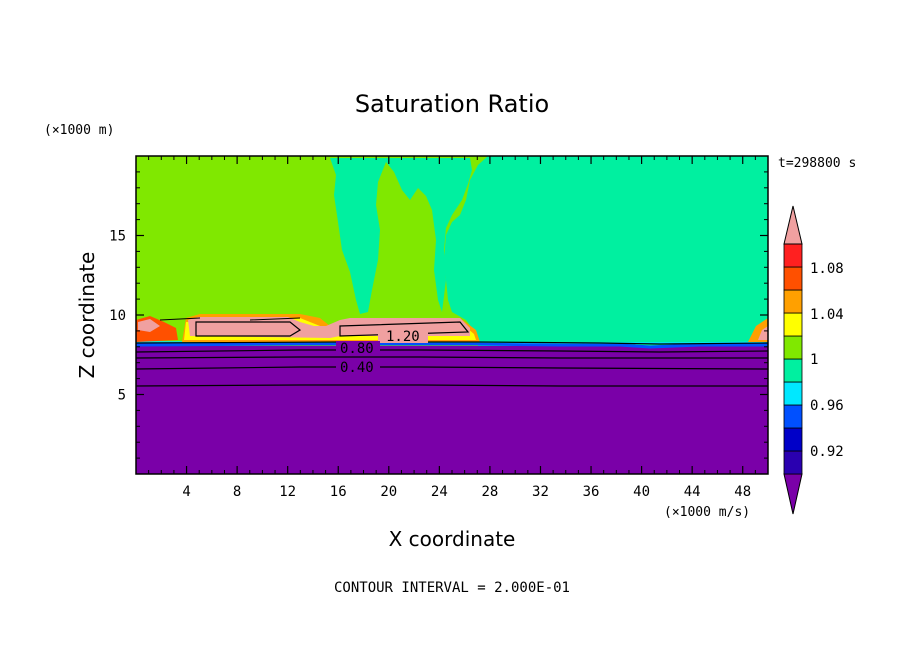 Image resolution: width=904 pixels, height=654 pixels. Describe the element at coordinates (692, 492) in the screenshot. I see `x-tick-label: 44` at that location.